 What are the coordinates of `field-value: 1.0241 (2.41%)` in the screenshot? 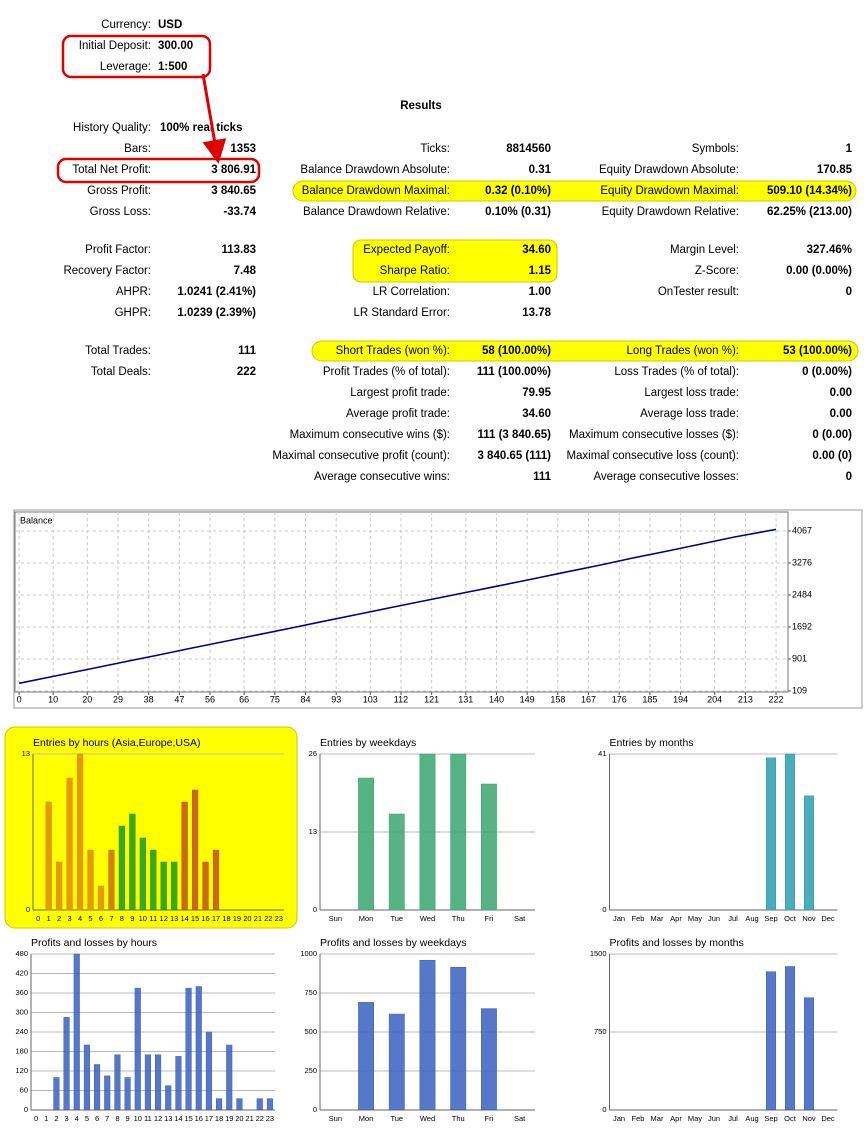 It's located at (216, 292).